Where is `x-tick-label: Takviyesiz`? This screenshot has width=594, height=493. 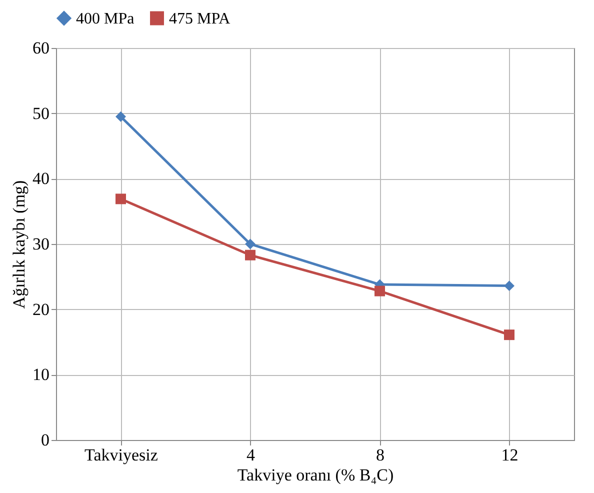 x-tick-label: Takviyesiz is located at coordinates (121, 455).